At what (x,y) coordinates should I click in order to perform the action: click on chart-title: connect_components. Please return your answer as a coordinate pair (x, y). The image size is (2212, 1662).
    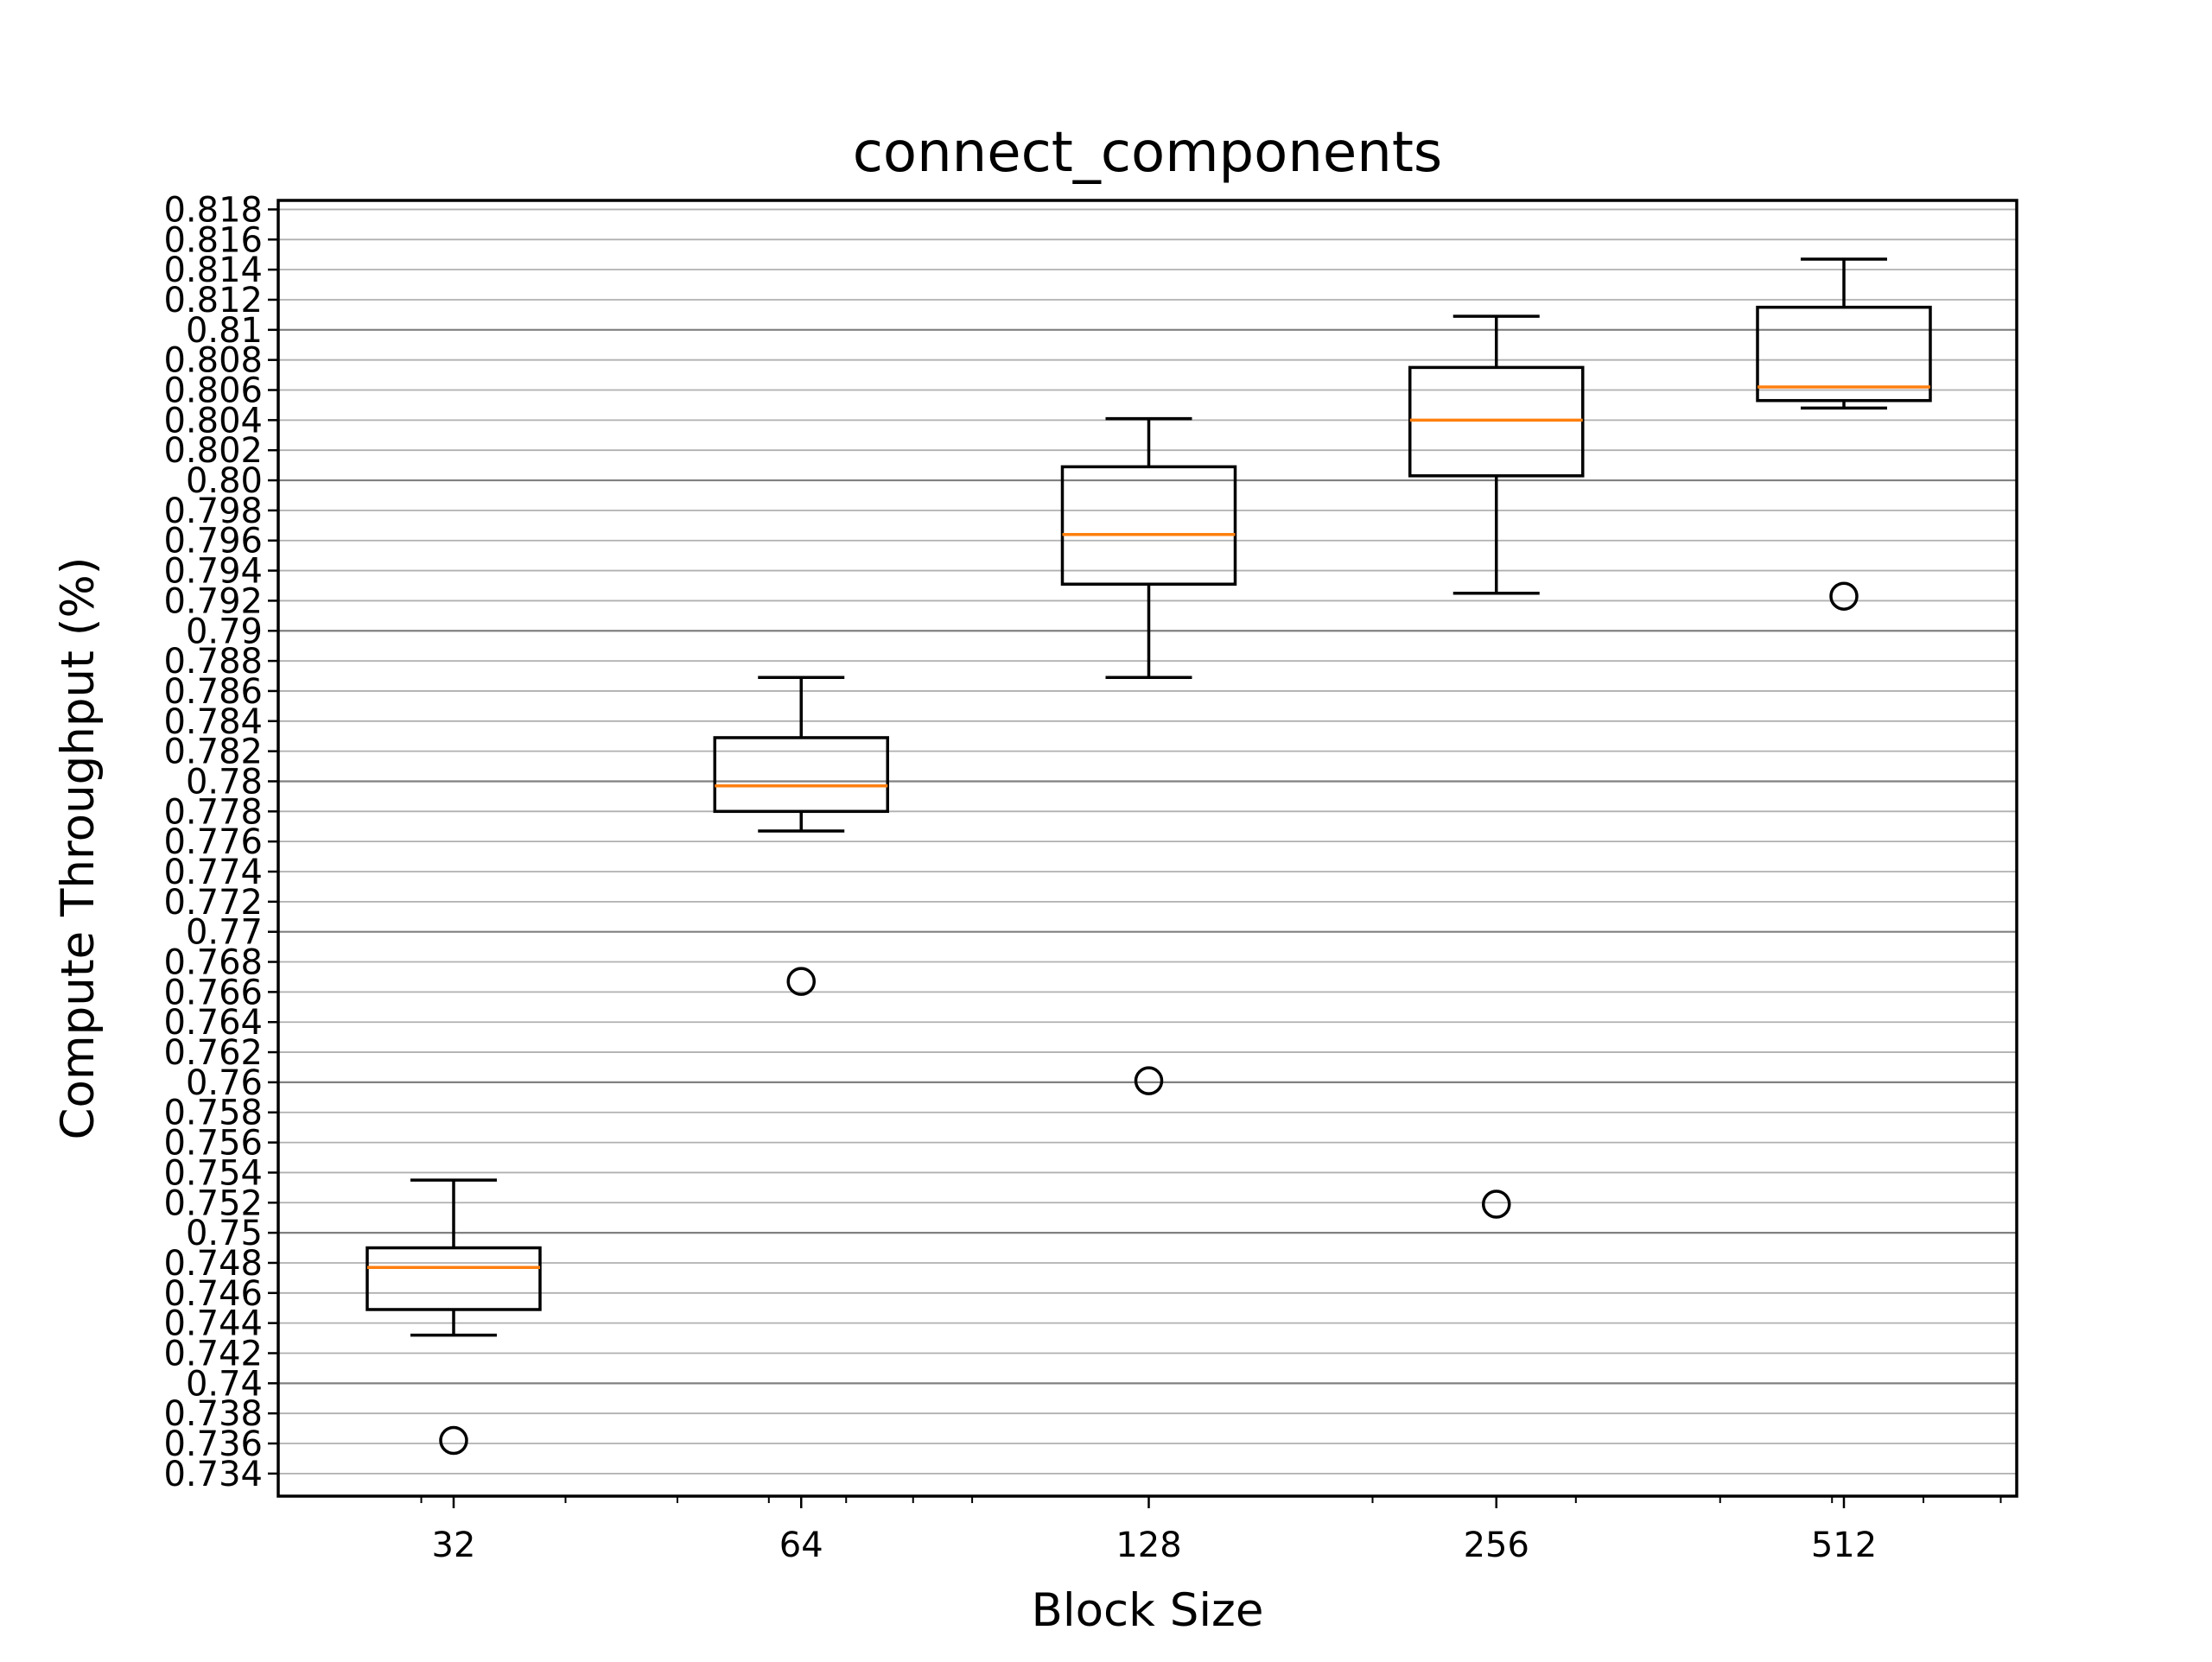
    Looking at the image, I should click on (1148, 153).